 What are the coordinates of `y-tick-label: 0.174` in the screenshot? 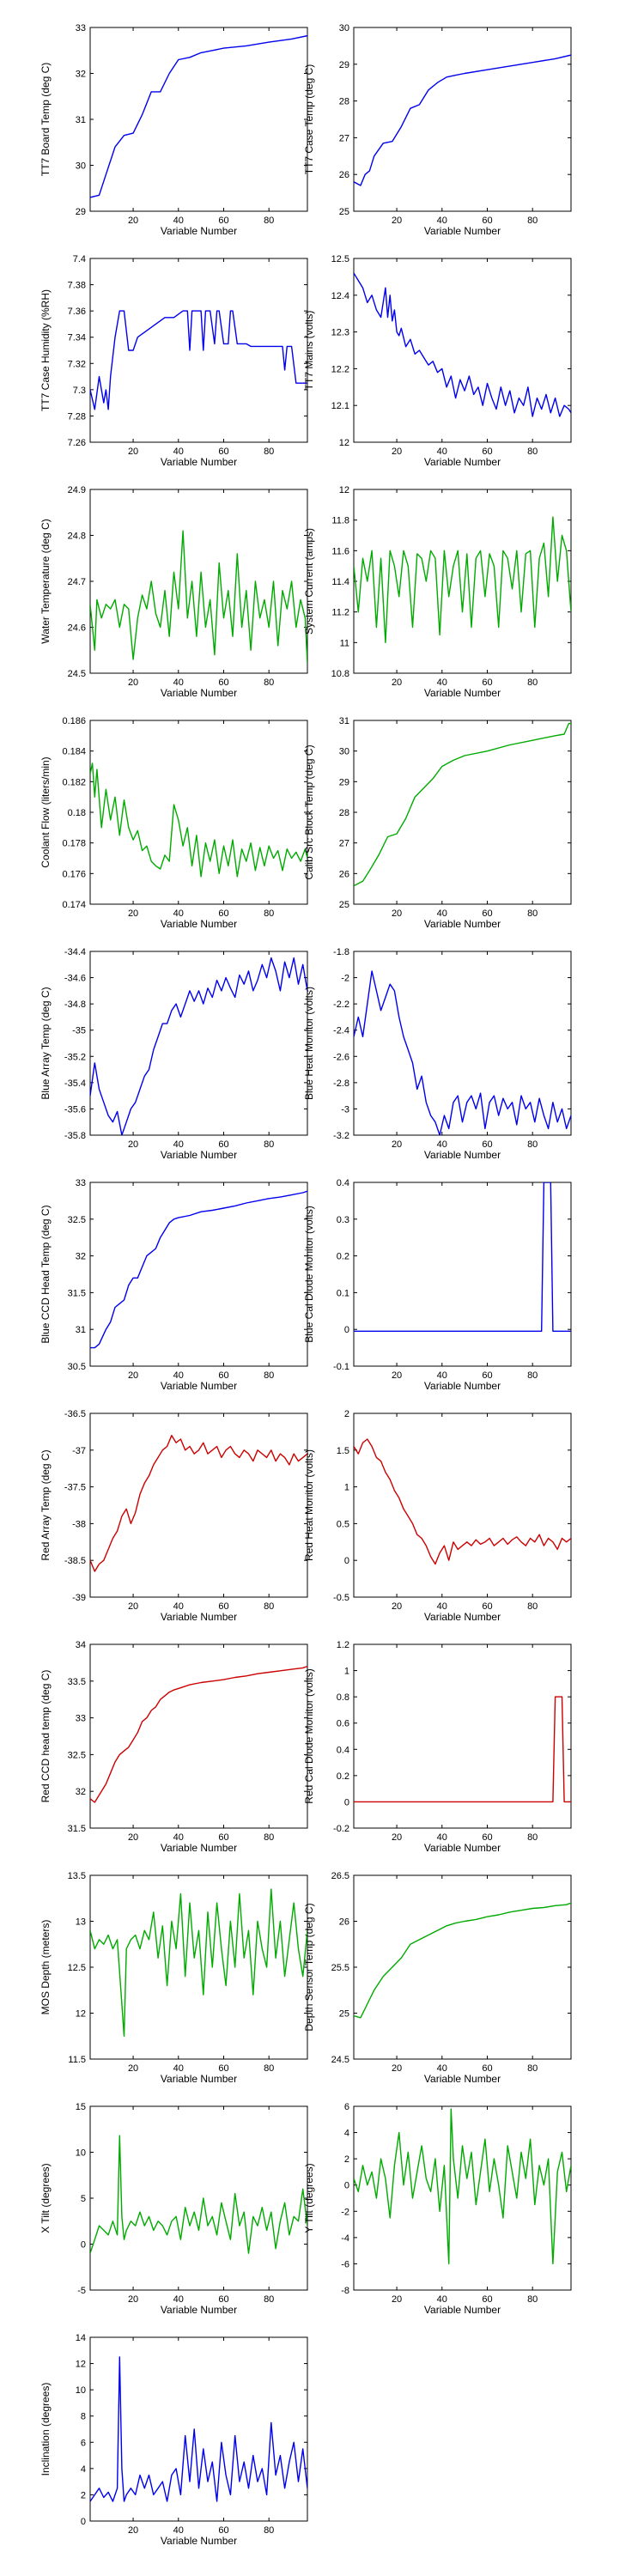 It's located at (74, 905).